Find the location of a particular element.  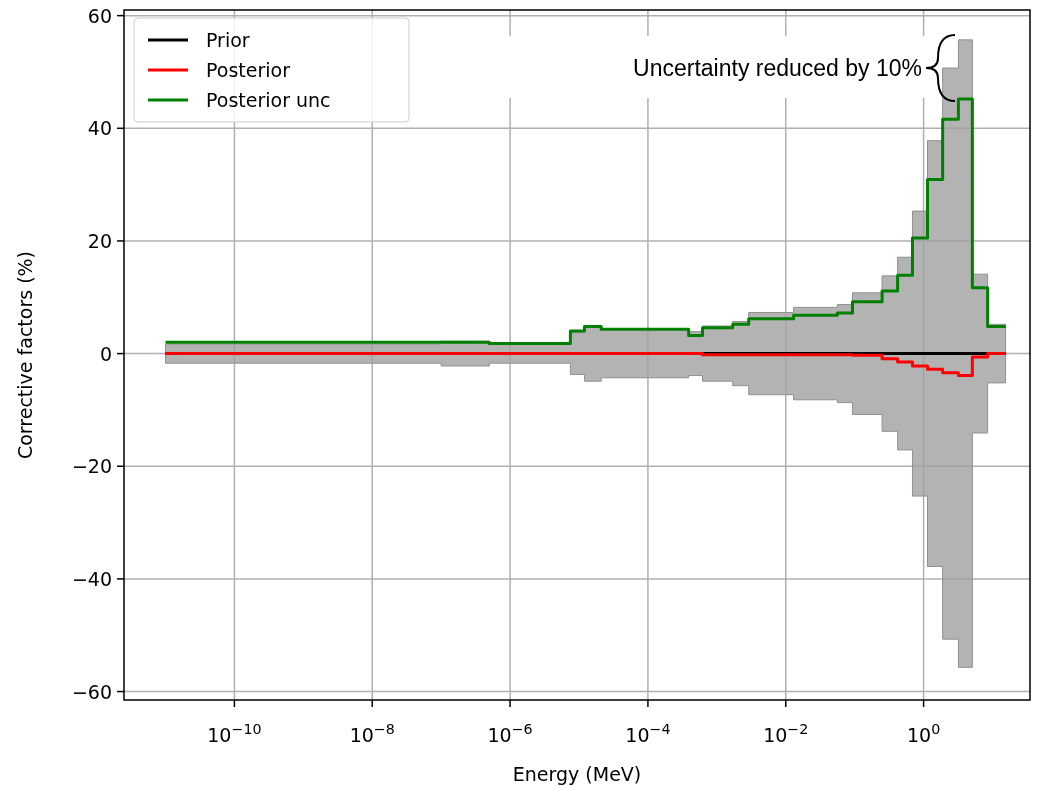

y-tick-label: 60 is located at coordinates (99, 15).